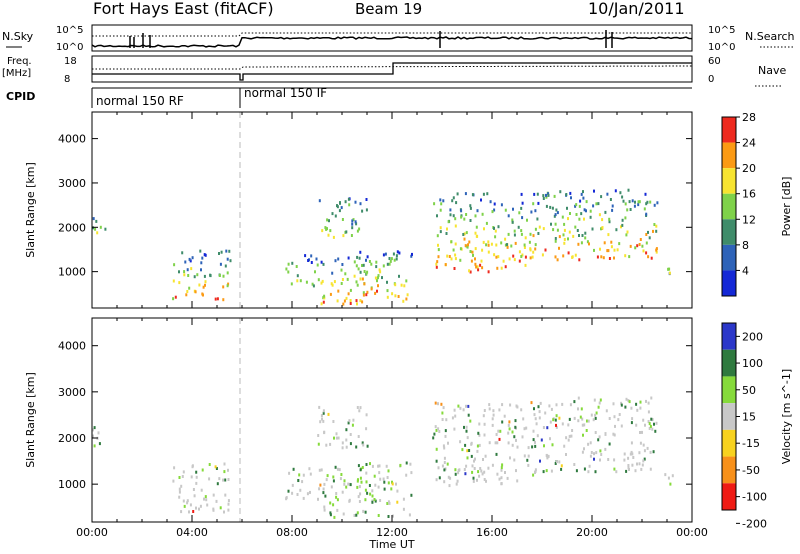  What do you see at coordinates (183, 9) in the screenshot?
I see `station-title: Fort Hays East (fitACF)` at bounding box center [183, 9].